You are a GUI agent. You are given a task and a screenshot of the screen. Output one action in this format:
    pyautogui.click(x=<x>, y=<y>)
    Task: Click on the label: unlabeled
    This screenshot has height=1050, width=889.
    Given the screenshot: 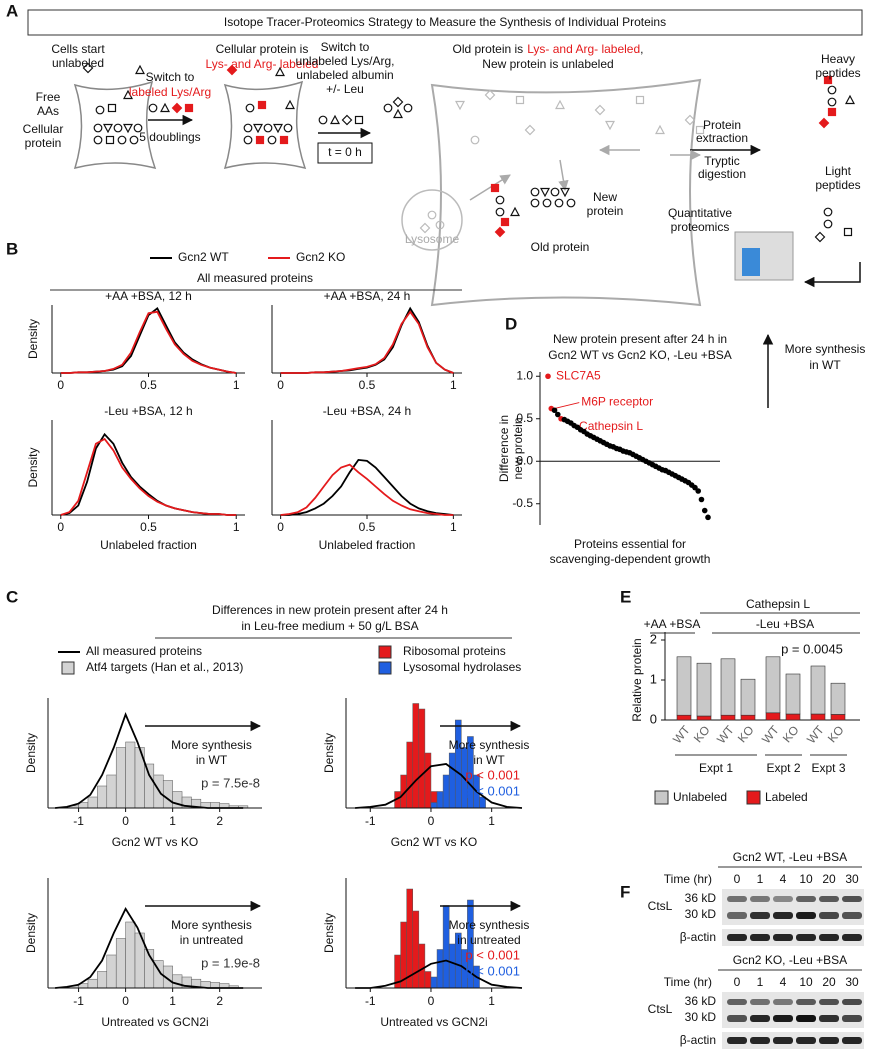 What is the action you would take?
    pyautogui.click(x=78, y=63)
    